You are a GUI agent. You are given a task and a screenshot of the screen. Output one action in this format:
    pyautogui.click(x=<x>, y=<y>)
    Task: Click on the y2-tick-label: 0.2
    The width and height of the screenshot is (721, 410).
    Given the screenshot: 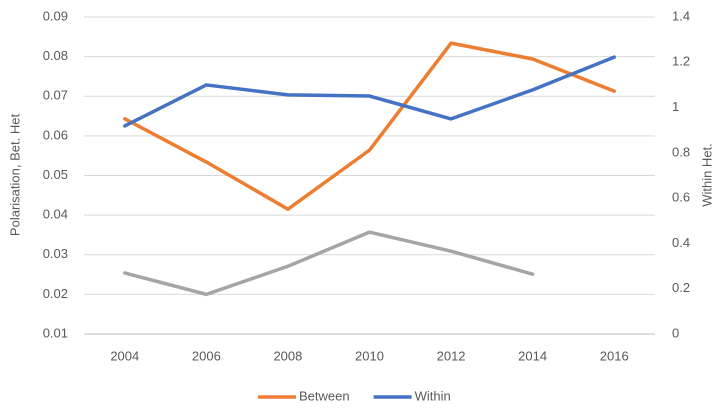 What is the action you would take?
    pyautogui.click(x=681, y=287)
    